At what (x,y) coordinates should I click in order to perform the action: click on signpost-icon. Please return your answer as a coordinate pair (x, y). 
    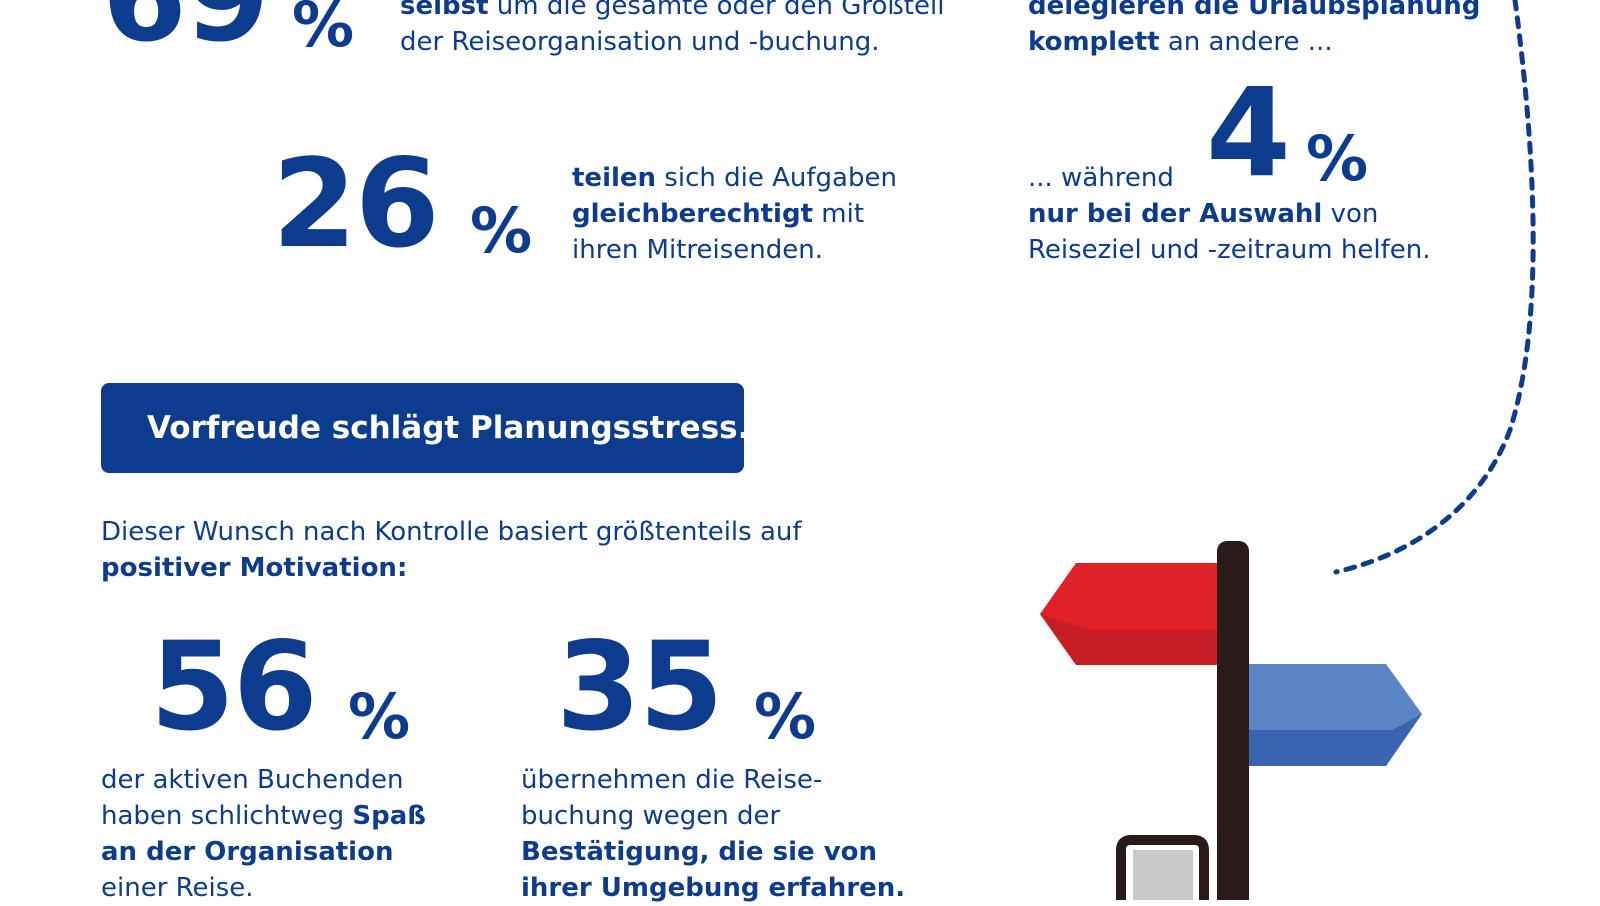
    Looking at the image, I should click on (1231, 720).